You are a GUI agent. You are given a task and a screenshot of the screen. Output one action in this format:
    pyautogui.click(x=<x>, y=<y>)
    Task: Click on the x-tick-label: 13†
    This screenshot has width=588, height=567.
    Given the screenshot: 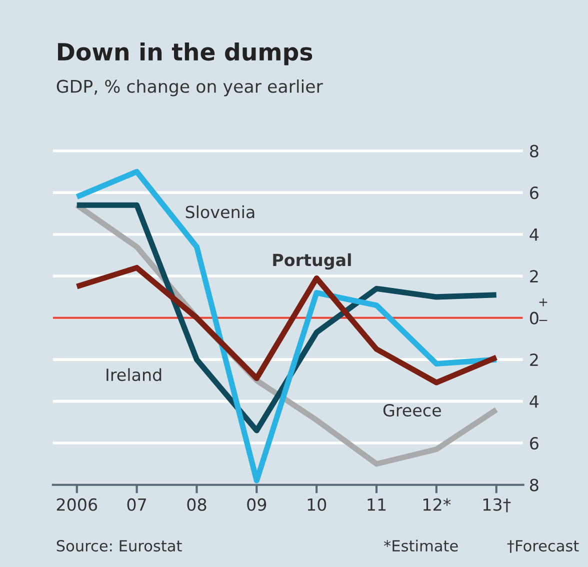 What is the action you would take?
    pyautogui.click(x=497, y=505)
    